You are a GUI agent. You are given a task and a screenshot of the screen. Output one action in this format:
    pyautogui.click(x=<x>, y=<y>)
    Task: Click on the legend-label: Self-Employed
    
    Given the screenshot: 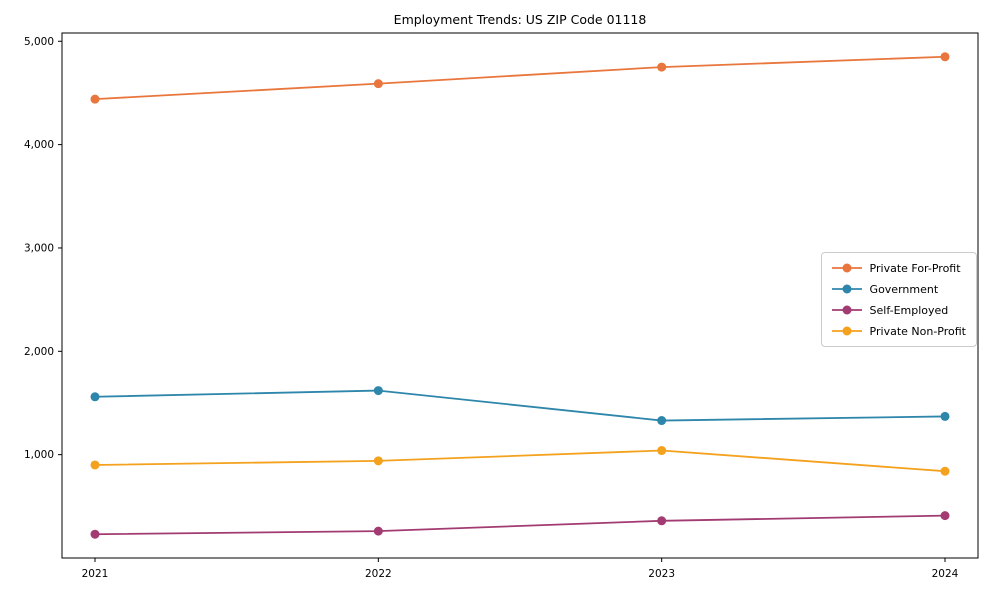 What is the action you would take?
    pyautogui.click(x=909, y=310)
    